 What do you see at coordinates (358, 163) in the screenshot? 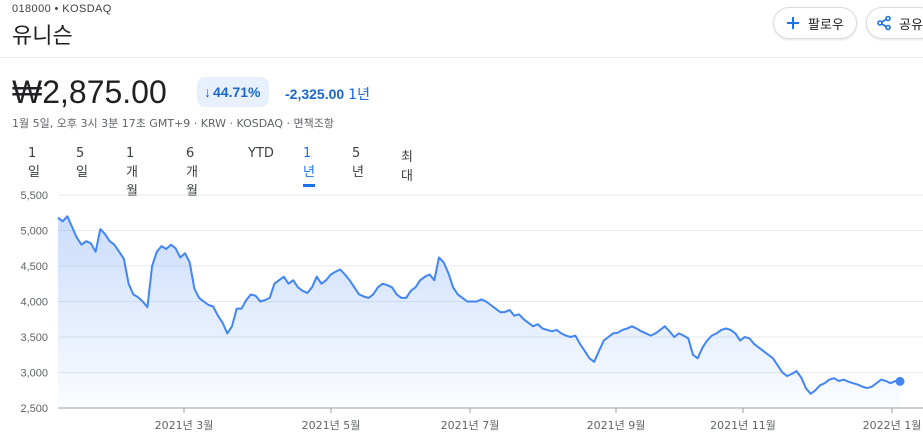
I see `range-tab-5y: 5년` at bounding box center [358, 163].